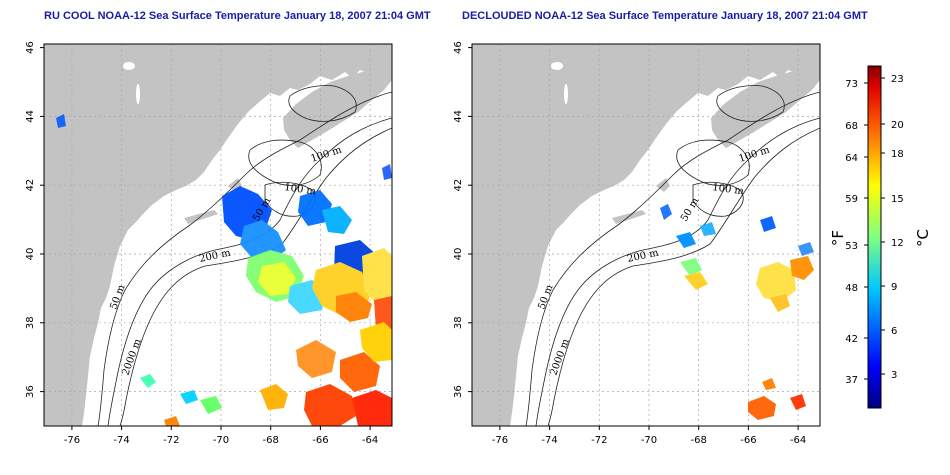 This screenshot has height=475, width=950. What do you see at coordinates (337, 107) in the screenshot?
I see `left-nova-scotia` at bounding box center [337, 107].